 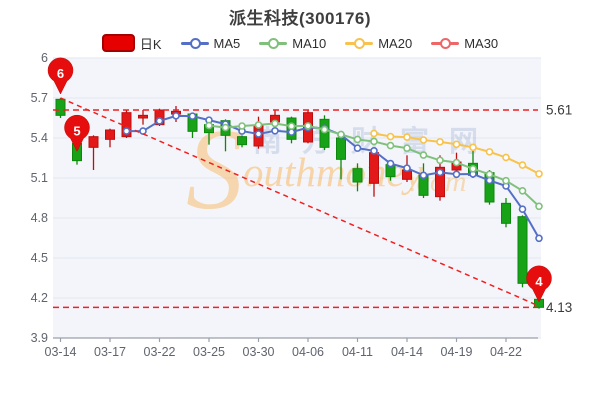 I want to click on signal-marker-5: 5, so click(x=77, y=133).